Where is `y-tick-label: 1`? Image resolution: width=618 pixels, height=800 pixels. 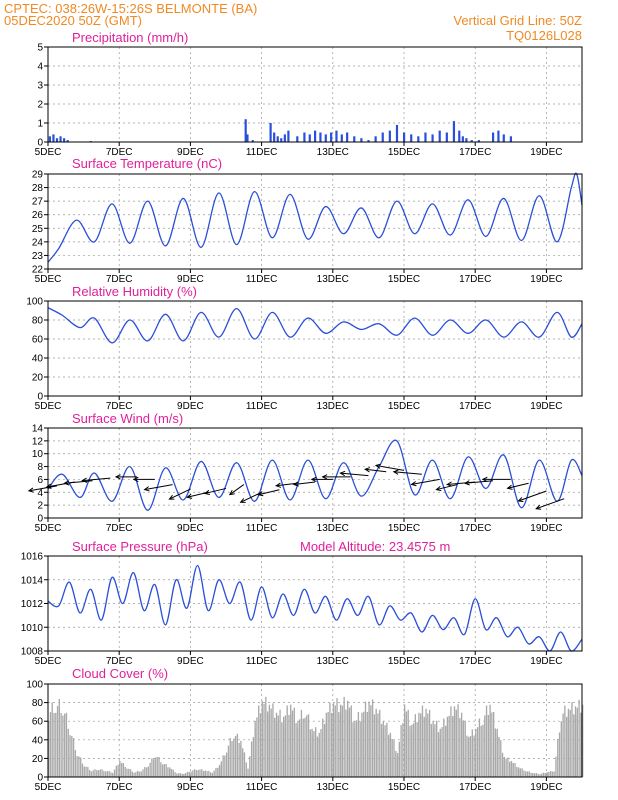
y-tick-label: 1 is located at coordinates (40, 124).